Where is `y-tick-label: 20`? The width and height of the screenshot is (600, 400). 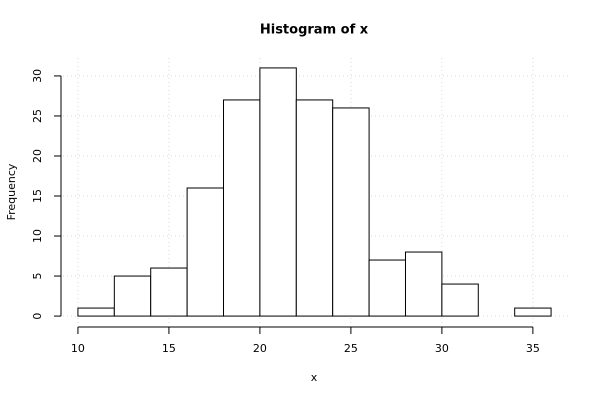 y-tick-label: 20 is located at coordinates (37, 156).